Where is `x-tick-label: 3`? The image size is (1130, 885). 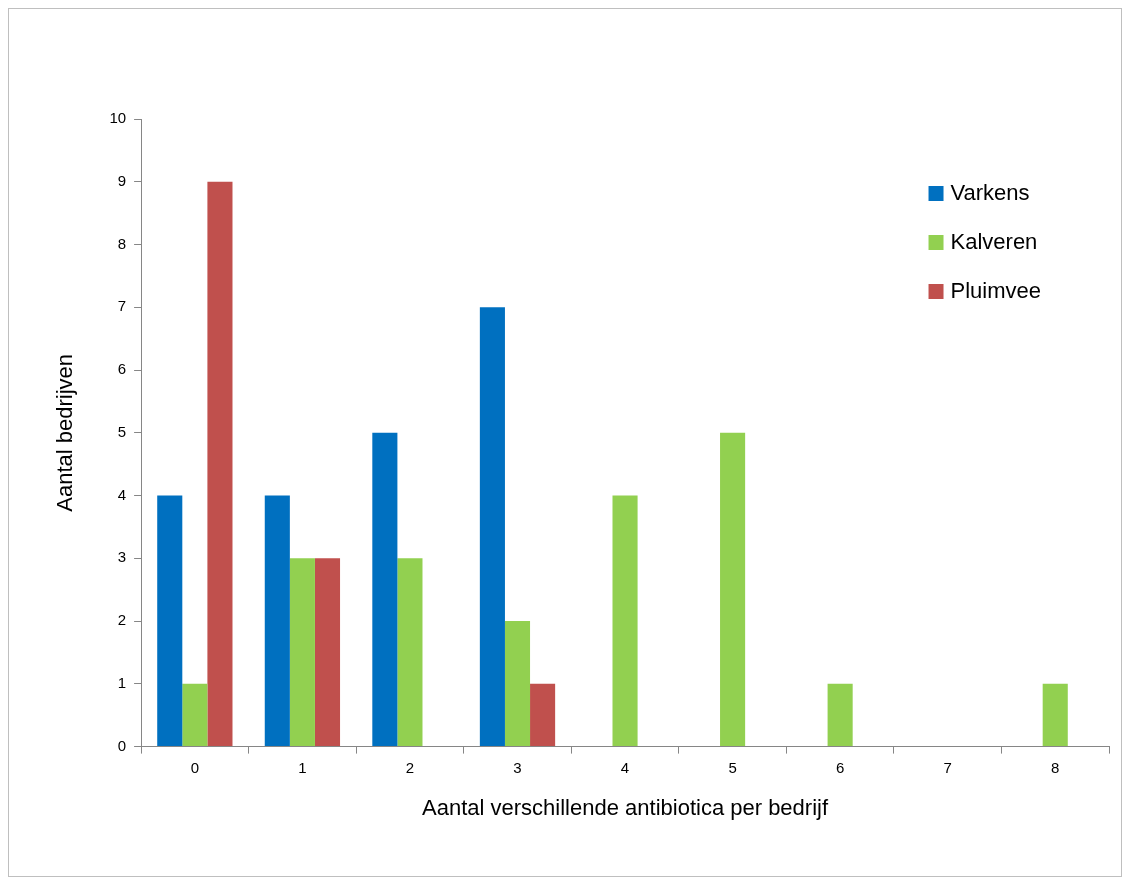 x-tick-label: 3 is located at coordinates (517, 767).